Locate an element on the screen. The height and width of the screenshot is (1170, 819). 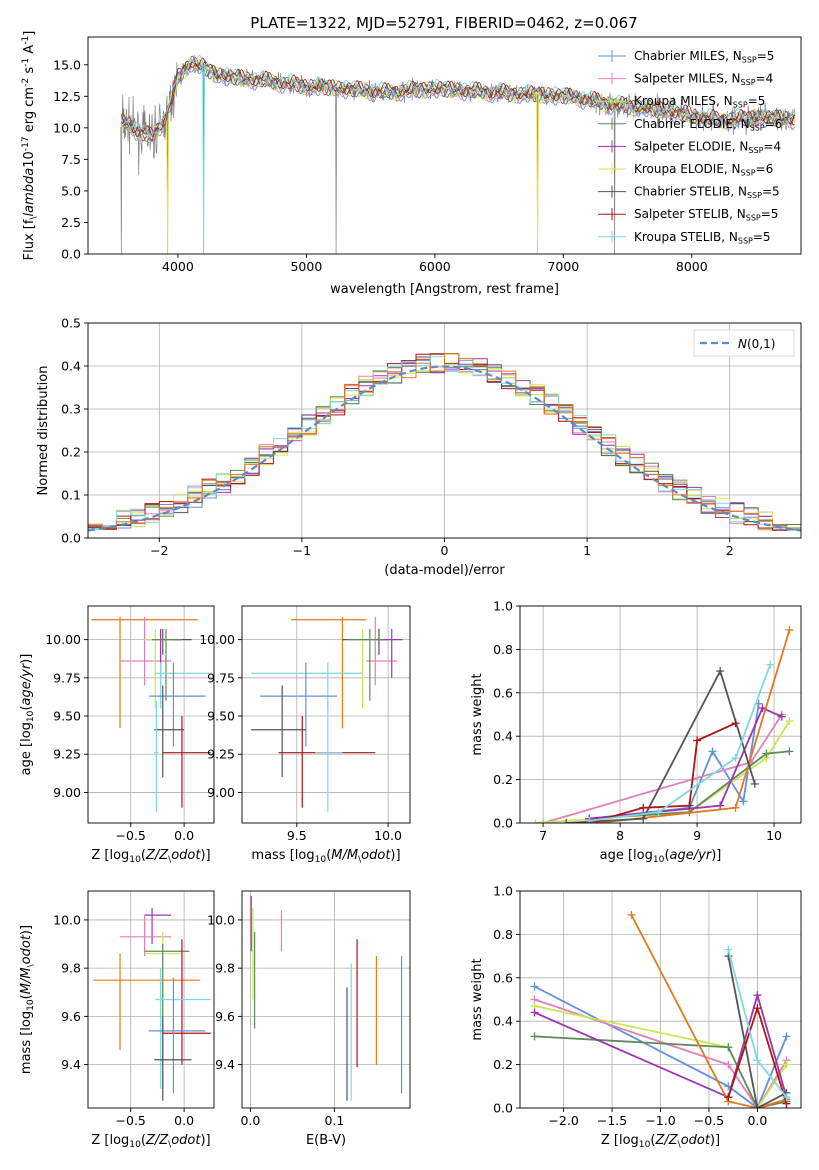
legend-label: Chabrier MILES, NSSP=5 is located at coordinates (704, 57).